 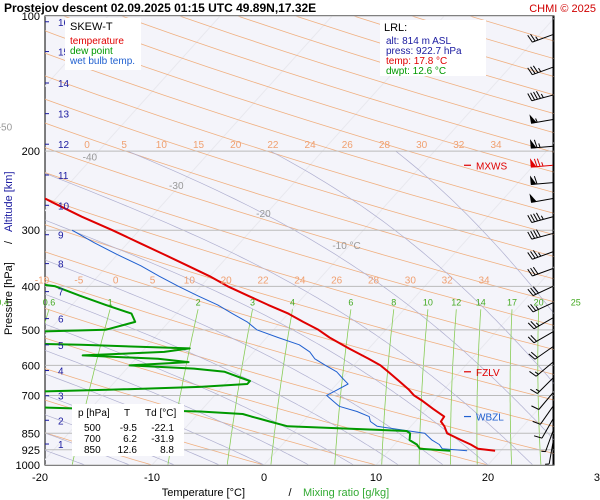 What do you see at coordinates (64, 115) in the screenshot?
I see `altitude-tick-label: 13` at bounding box center [64, 115].